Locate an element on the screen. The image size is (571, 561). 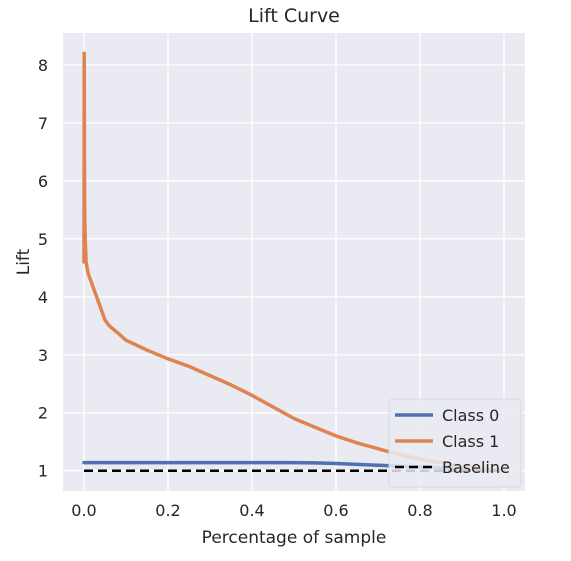
y-tick-label: 8 is located at coordinates (43, 65).